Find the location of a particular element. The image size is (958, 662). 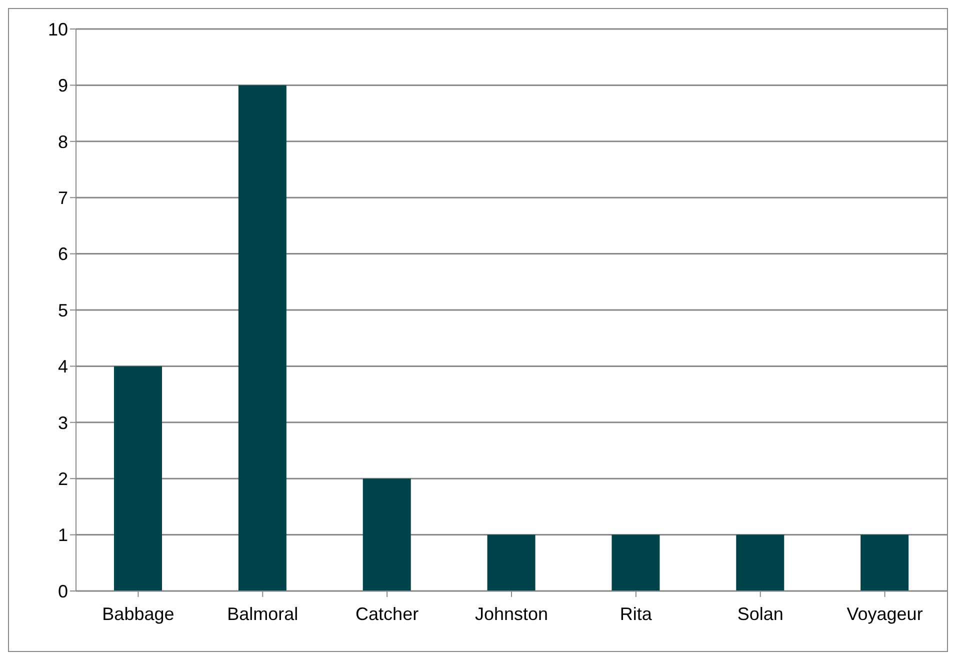

y-tick-label: 3 is located at coordinates (63, 422).